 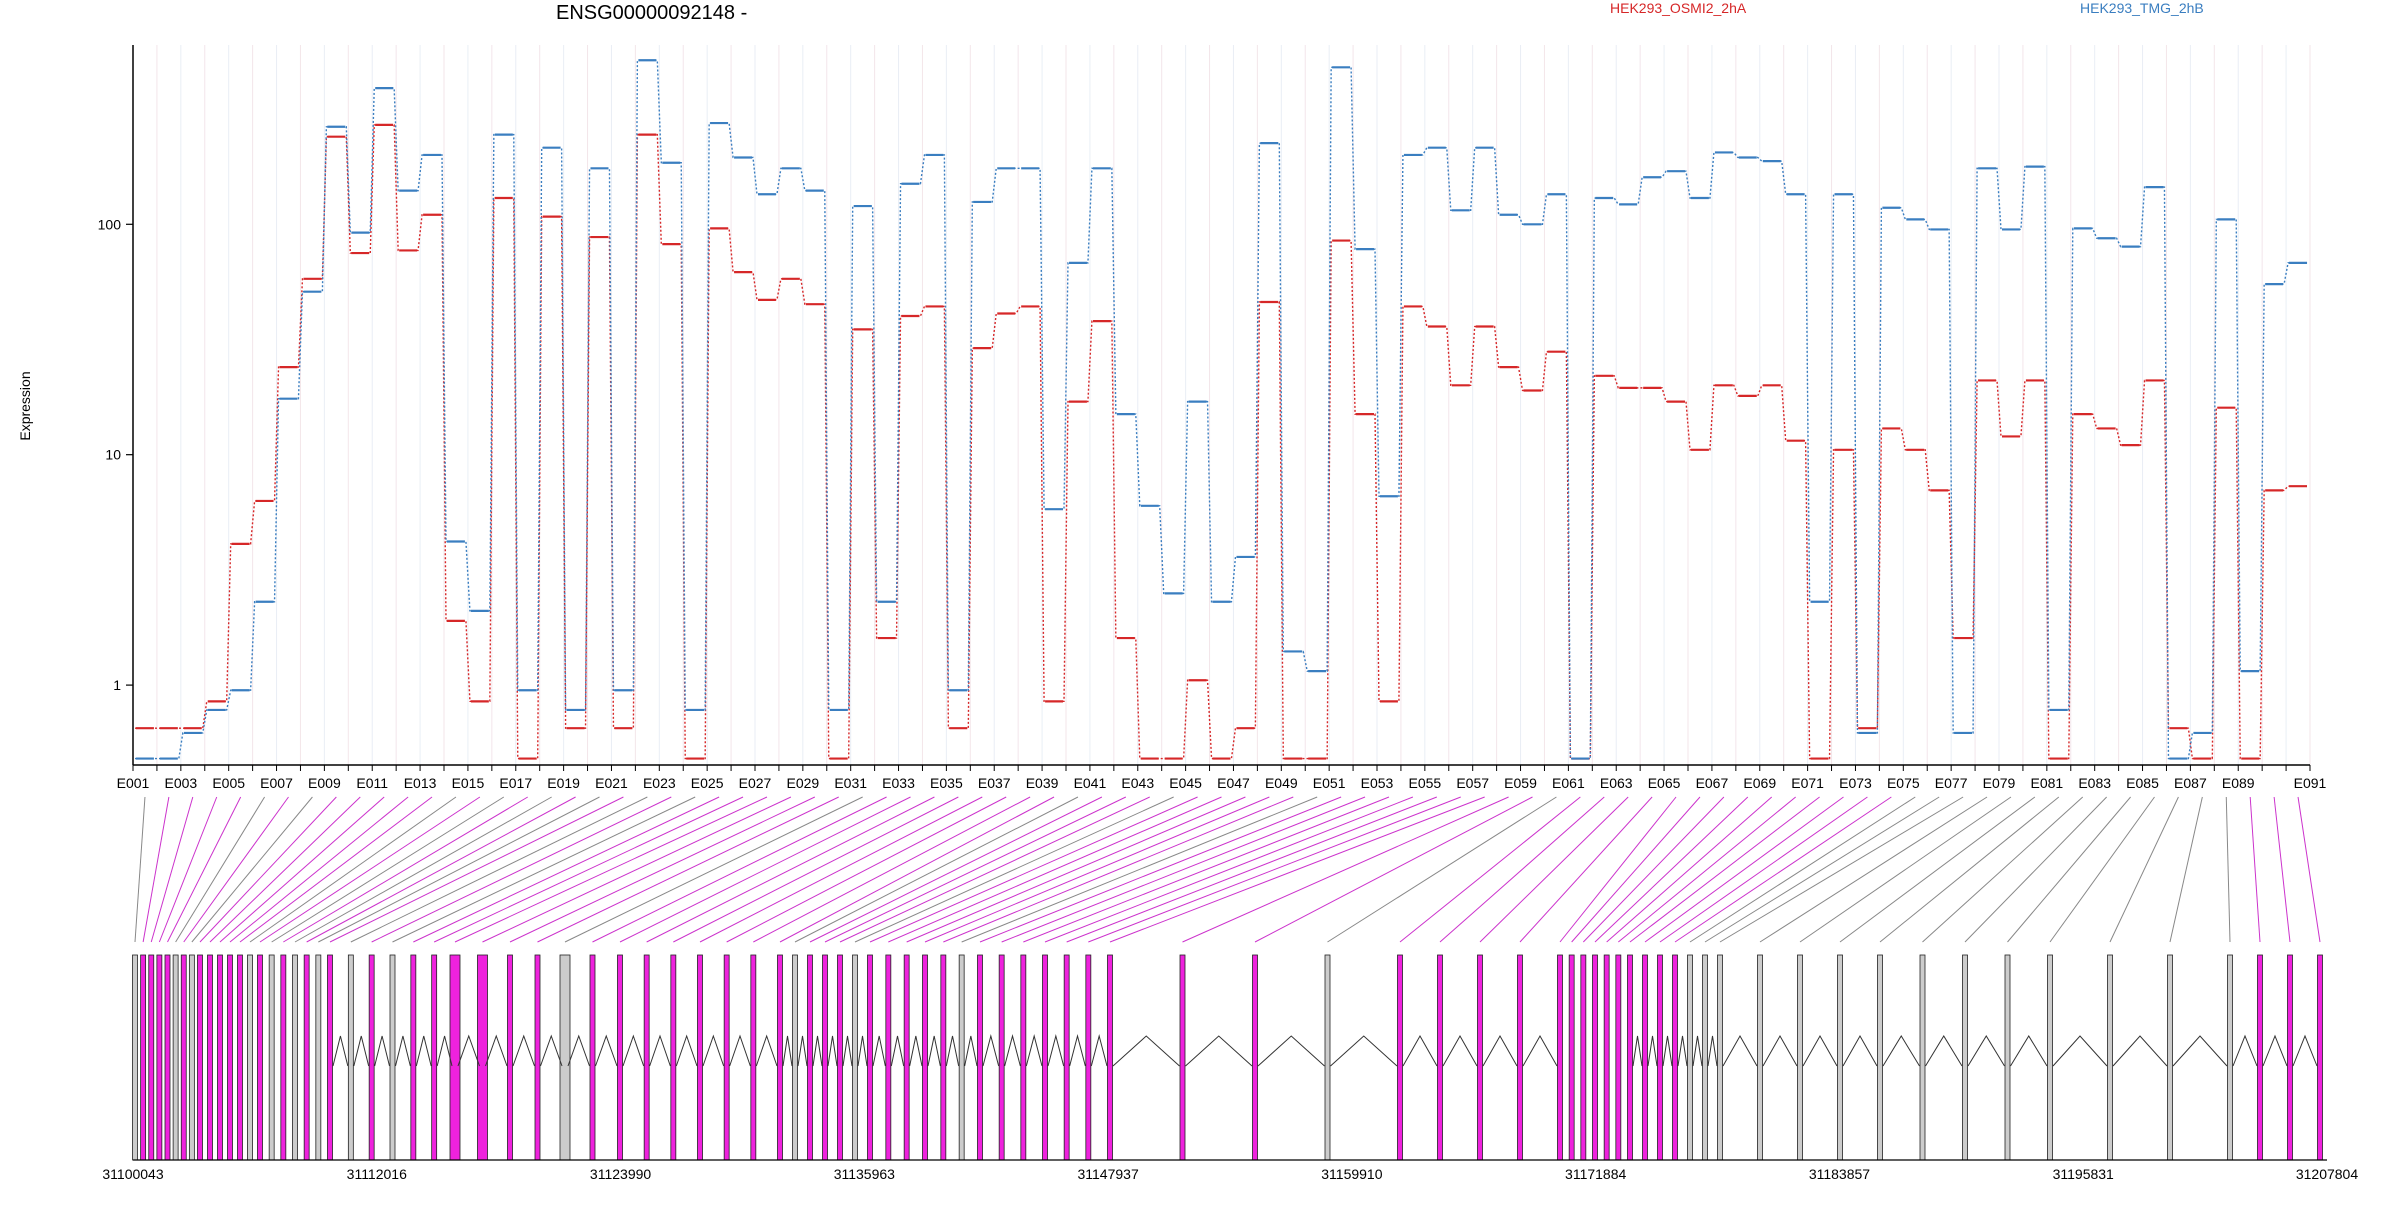 I want to click on x-tick-label: E059, so click(x=1520, y=783).